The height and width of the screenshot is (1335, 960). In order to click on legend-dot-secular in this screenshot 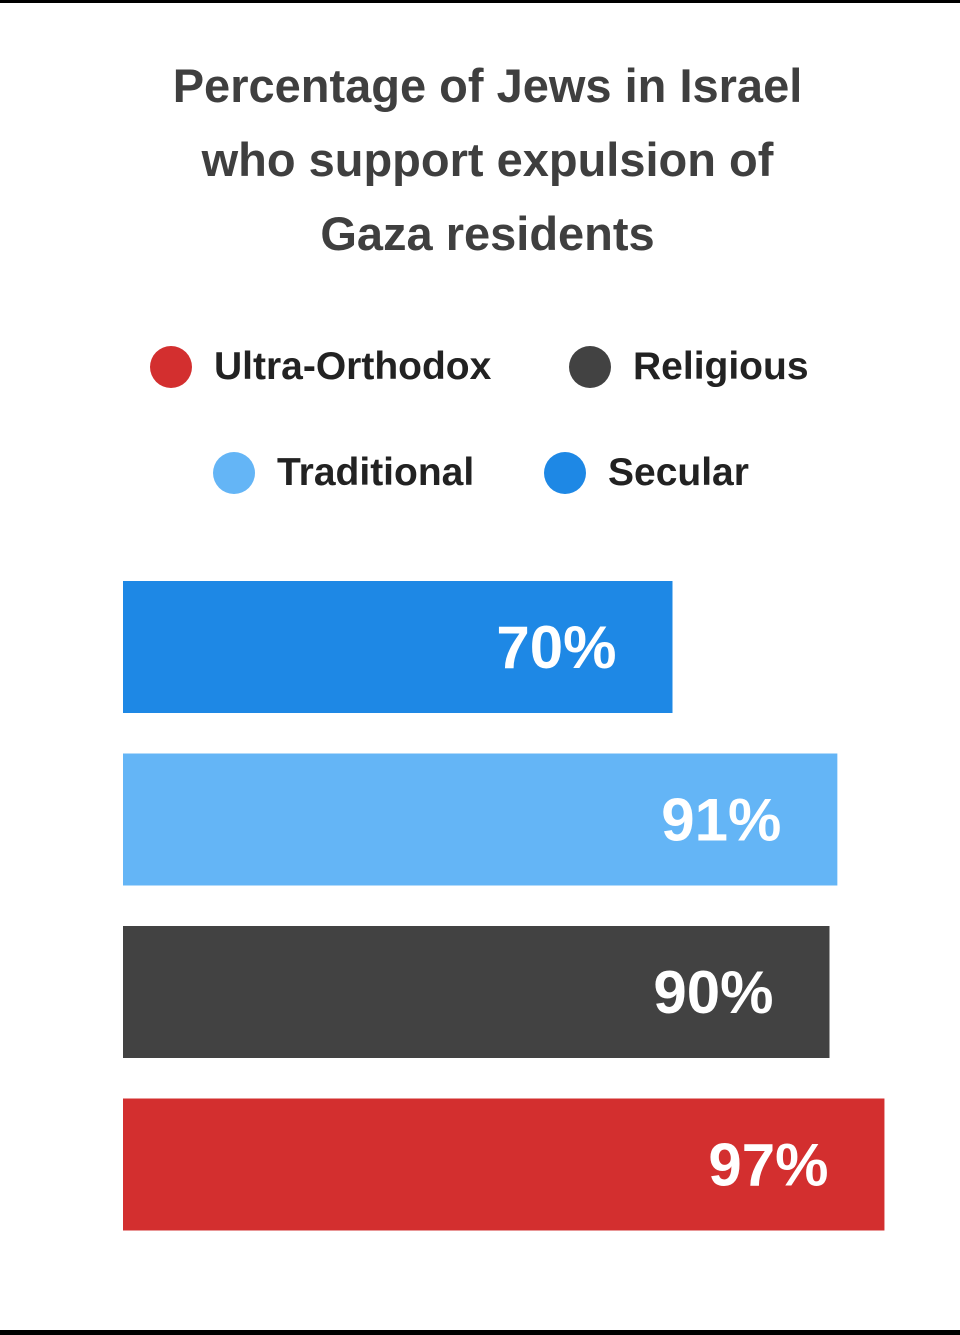, I will do `click(565, 473)`.